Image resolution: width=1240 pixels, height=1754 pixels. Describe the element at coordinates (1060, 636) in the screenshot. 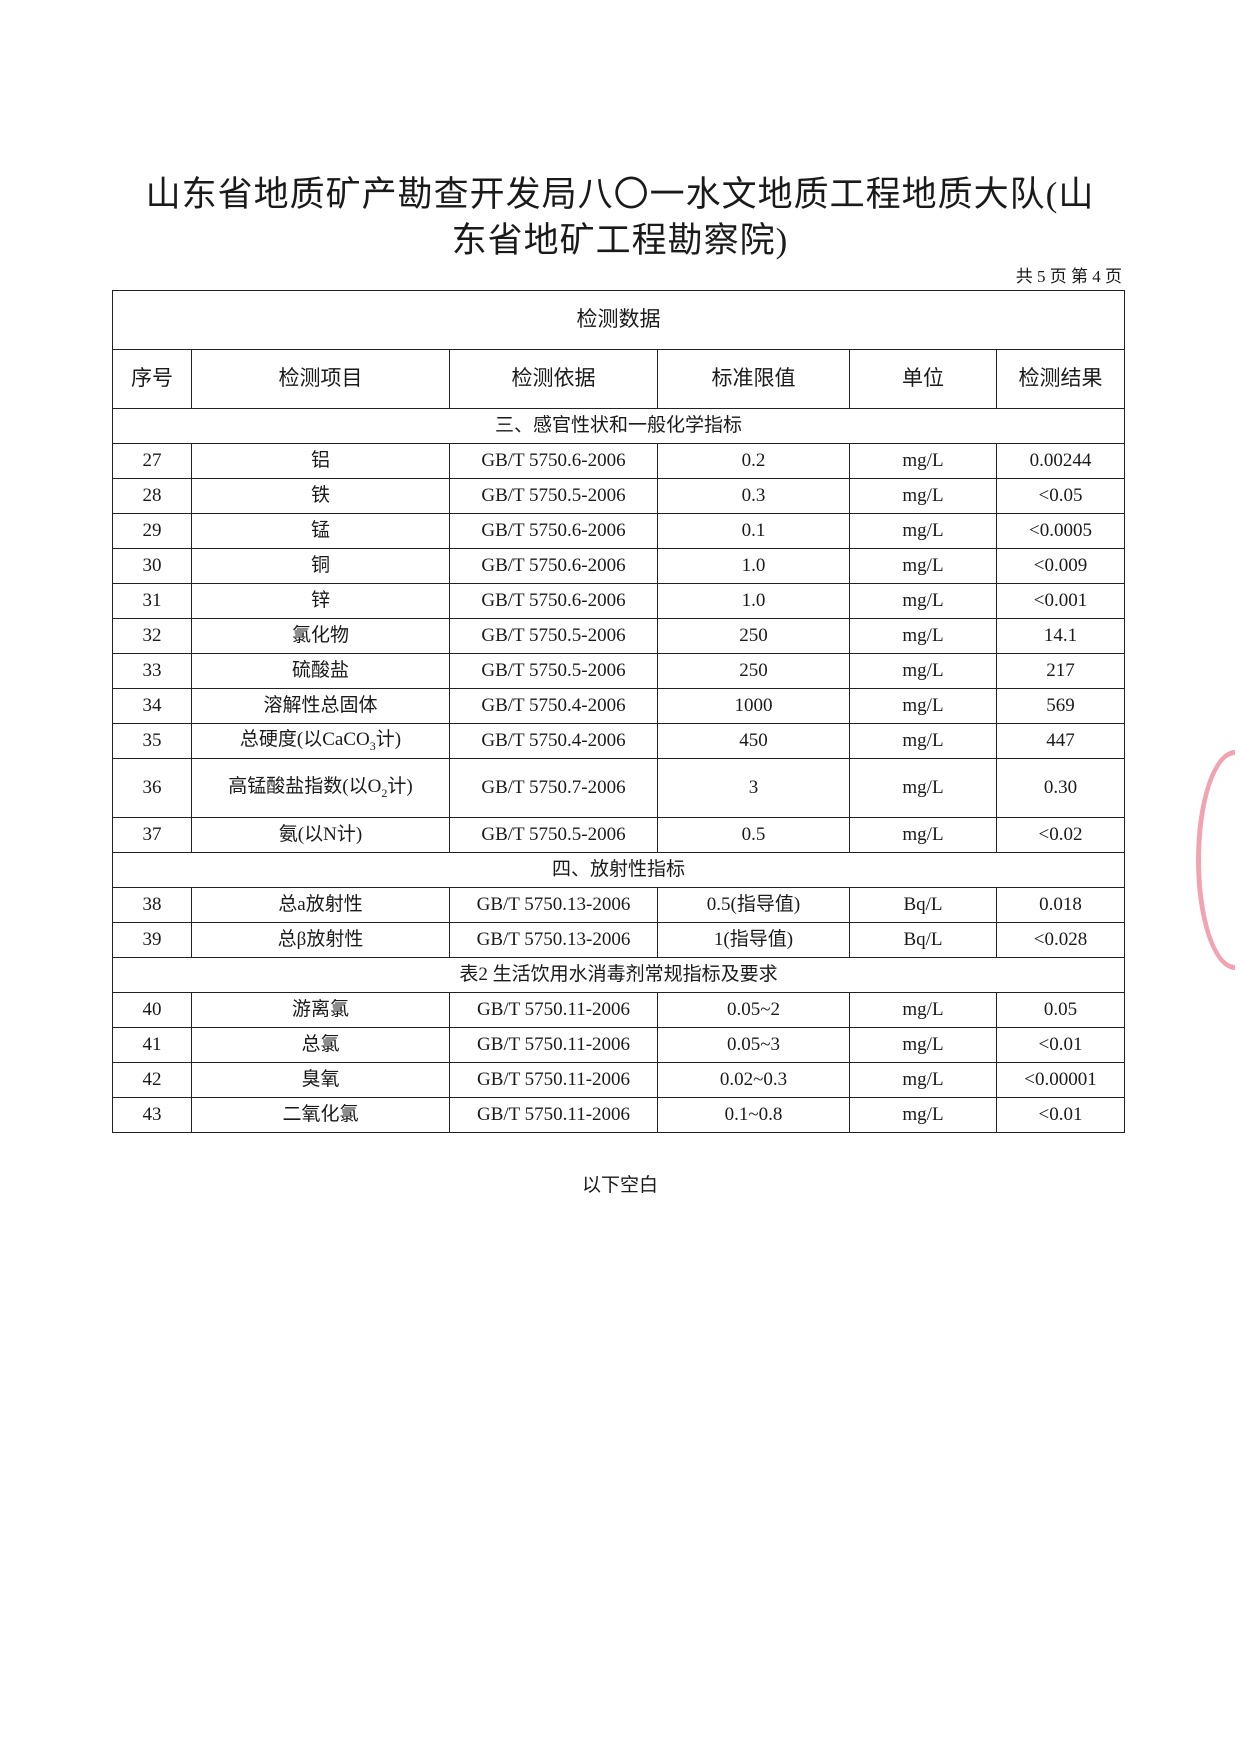

I see `cell-result: 14.1` at that location.